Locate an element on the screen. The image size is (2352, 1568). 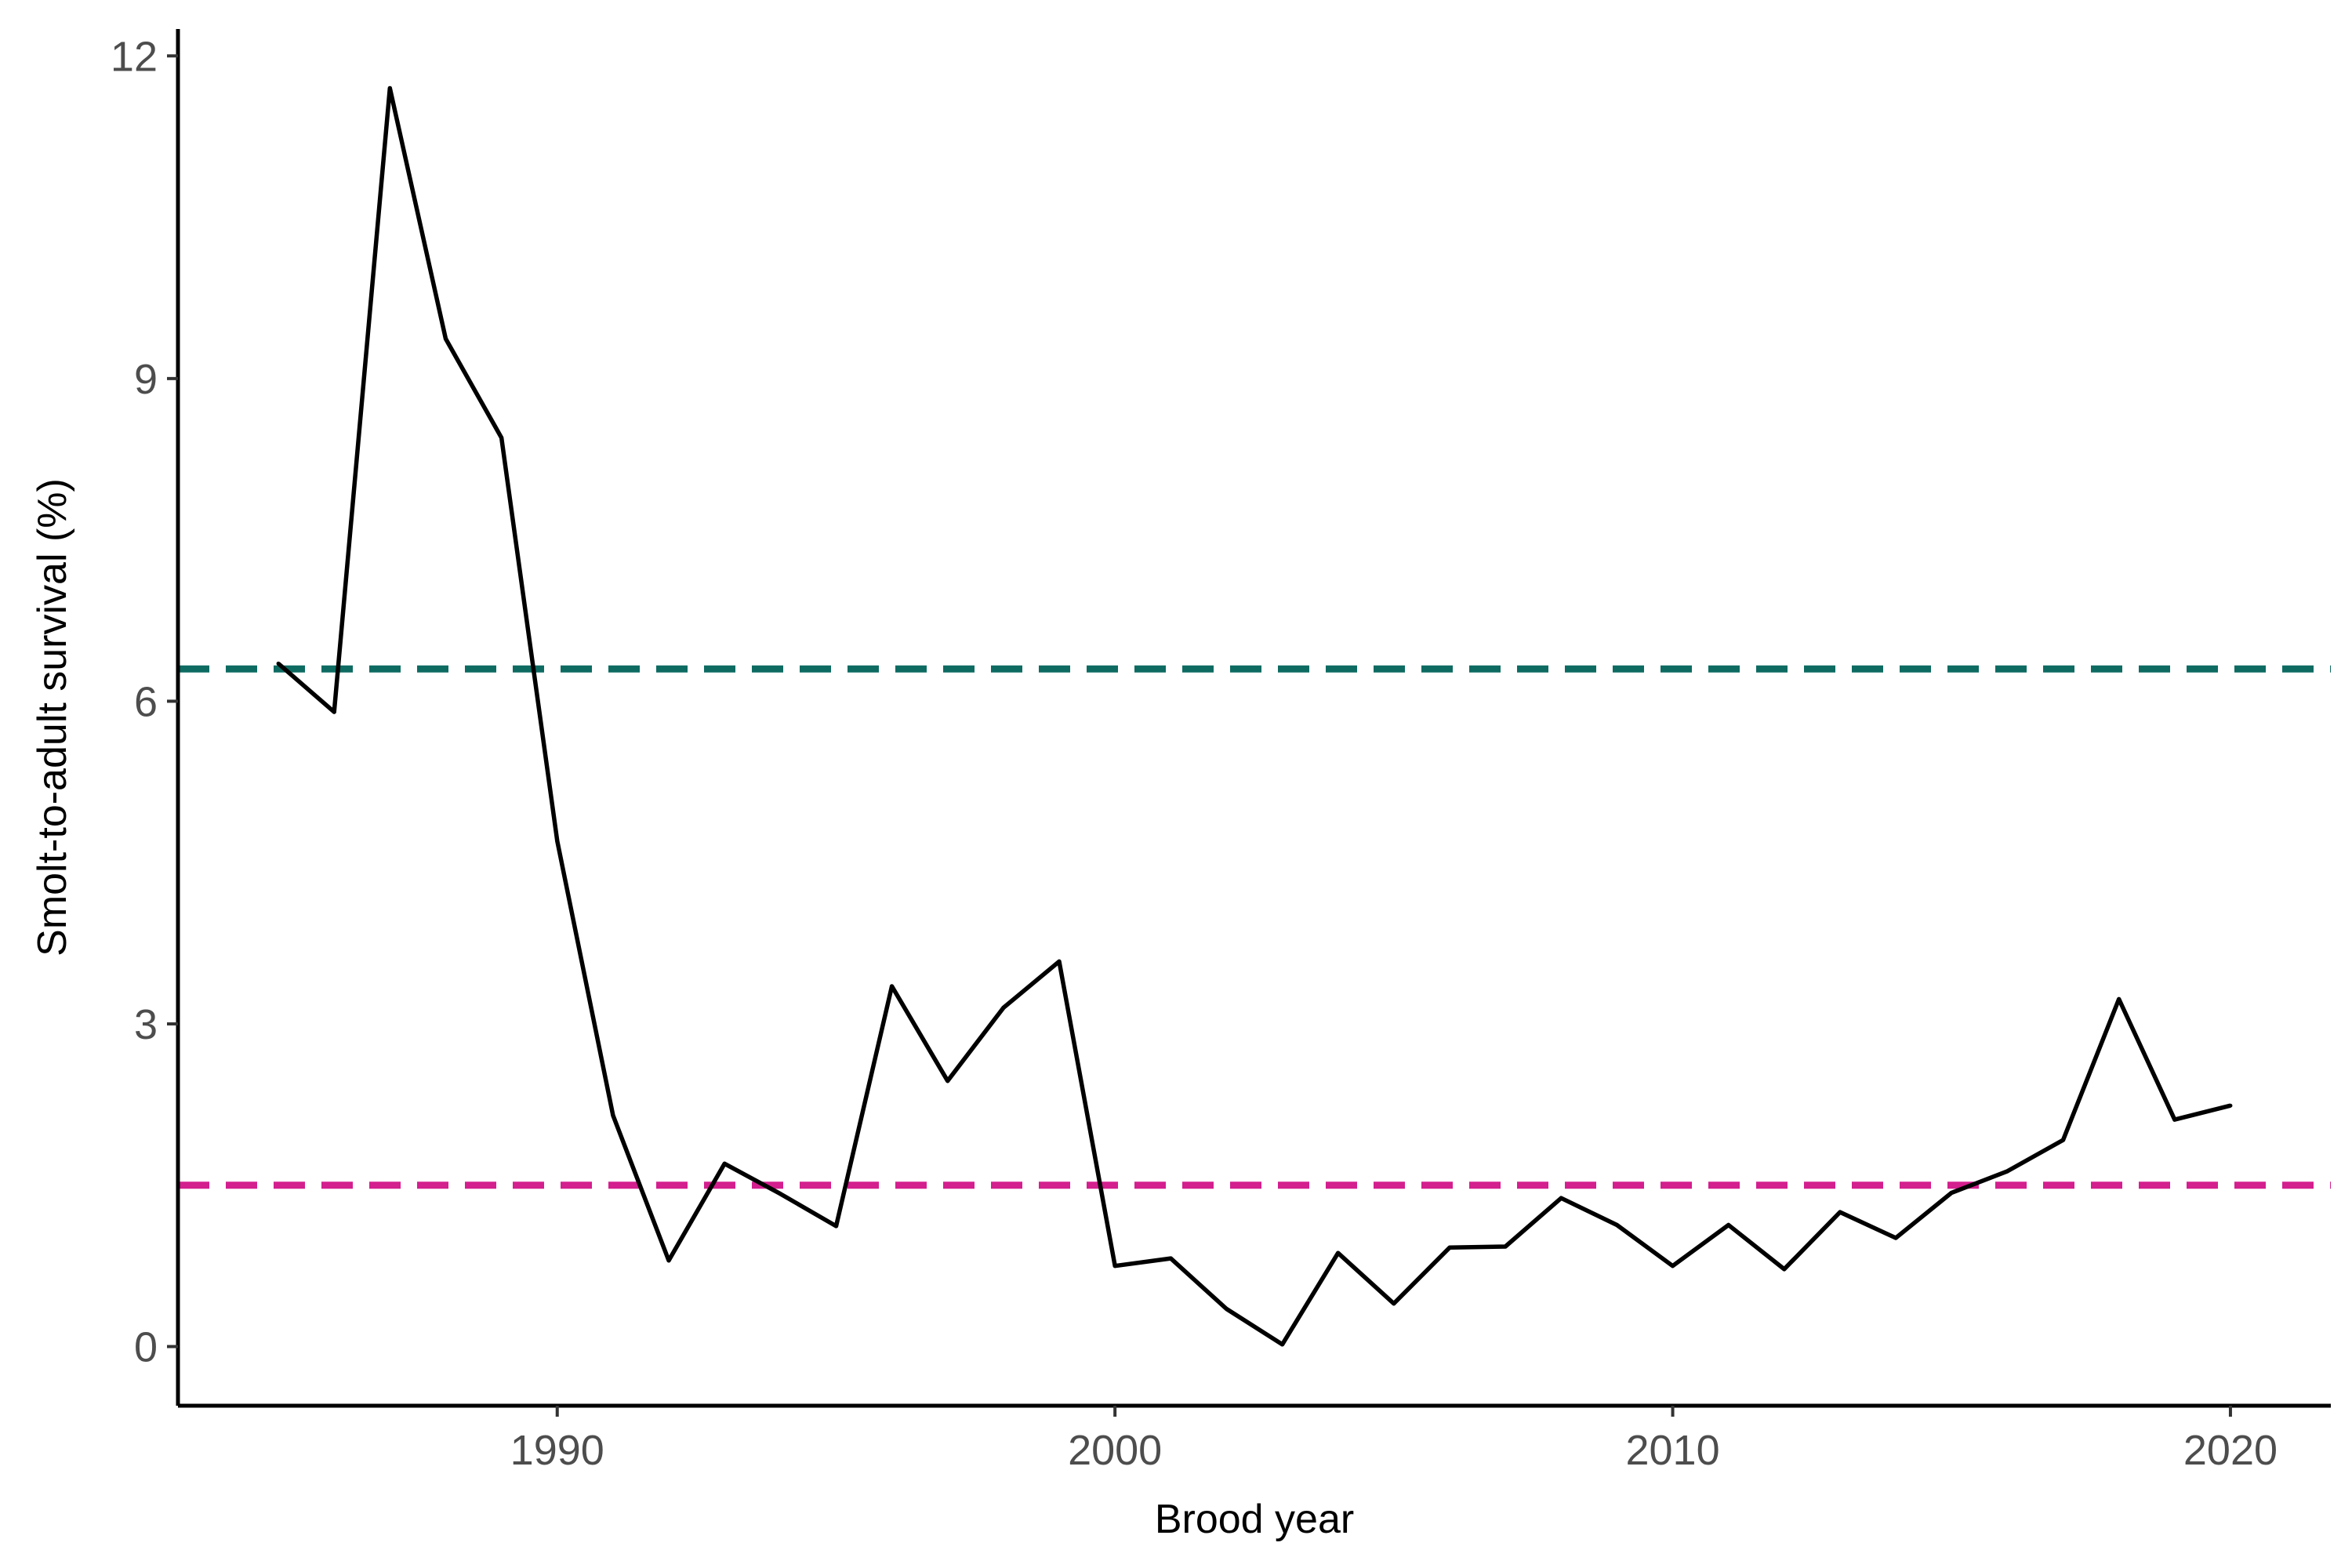
y-tick-label: 3 is located at coordinates (146, 1024).